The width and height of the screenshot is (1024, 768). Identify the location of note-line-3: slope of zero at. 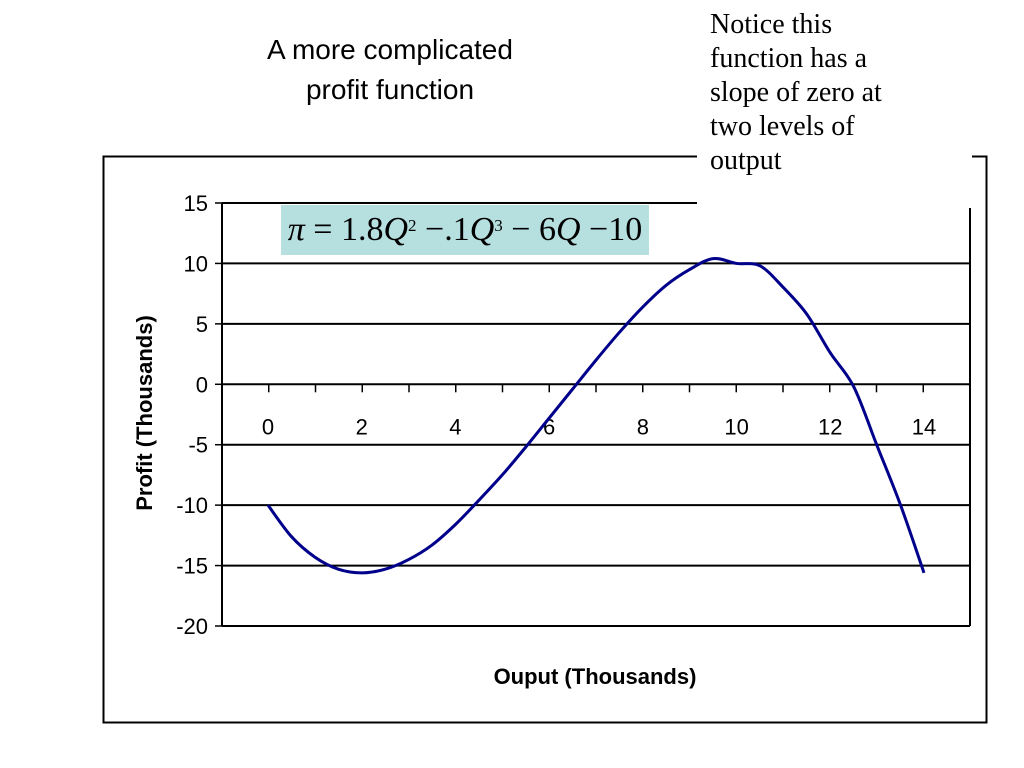
(796, 92).